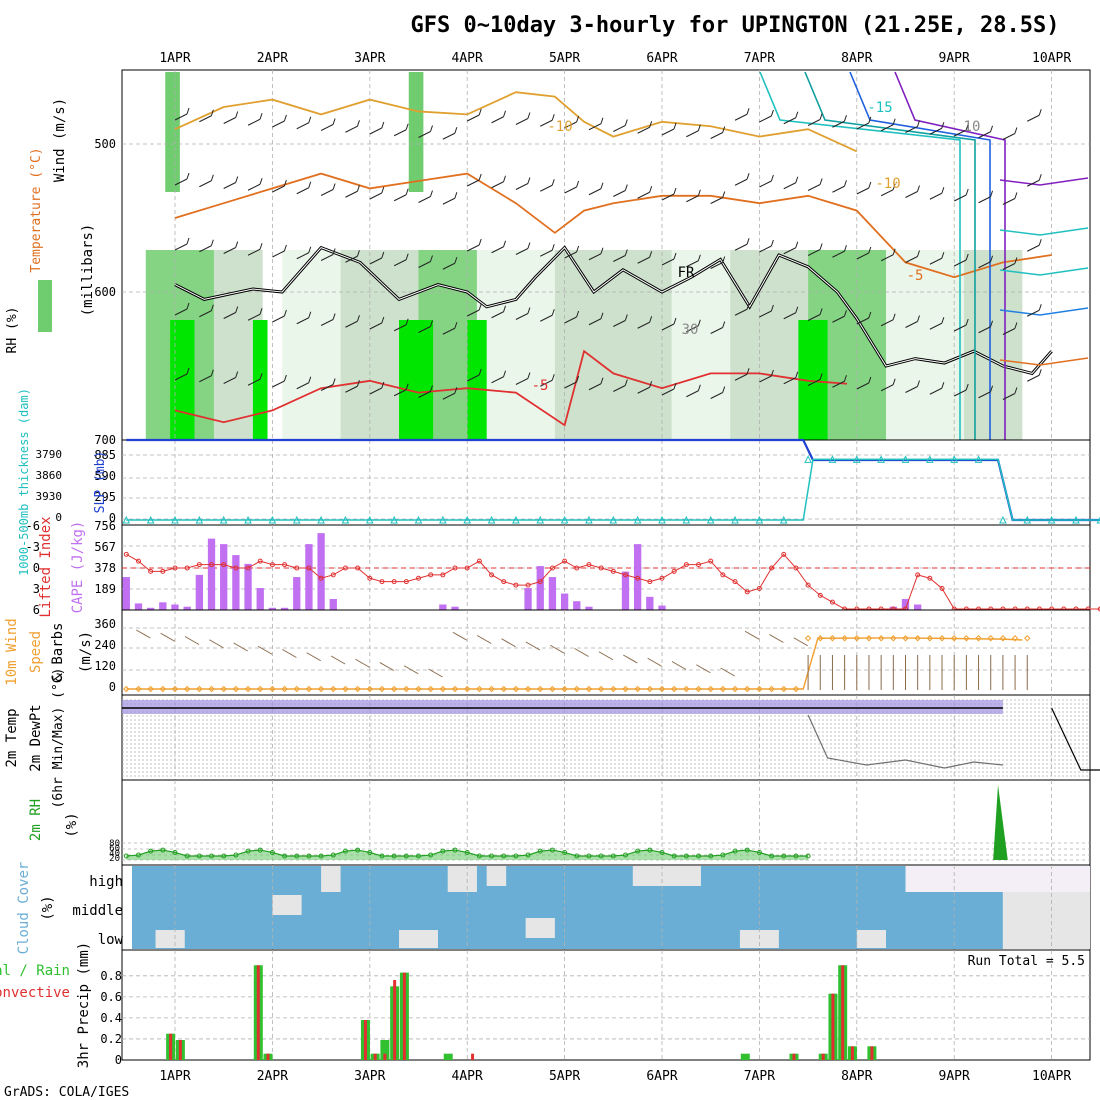 Image resolution: width=1100 pixels, height=1100 pixels. What do you see at coordinates (559, 127) in the screenshot?
I see `contour-label: -10` at bounding box center [559, 127].